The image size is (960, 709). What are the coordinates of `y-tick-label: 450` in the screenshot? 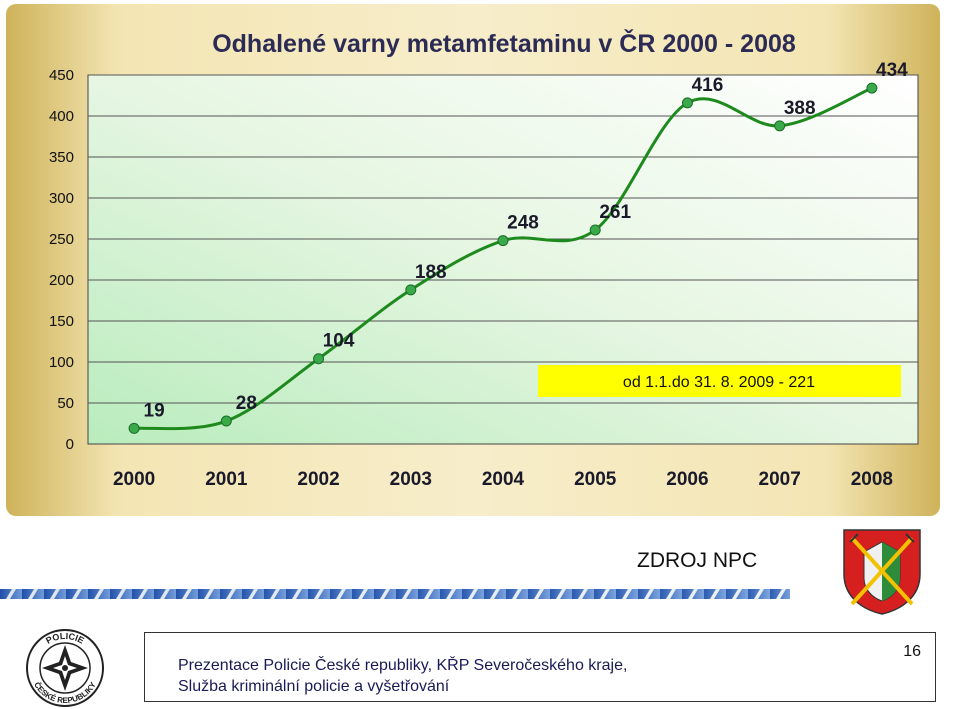 It's located at (61, 75).